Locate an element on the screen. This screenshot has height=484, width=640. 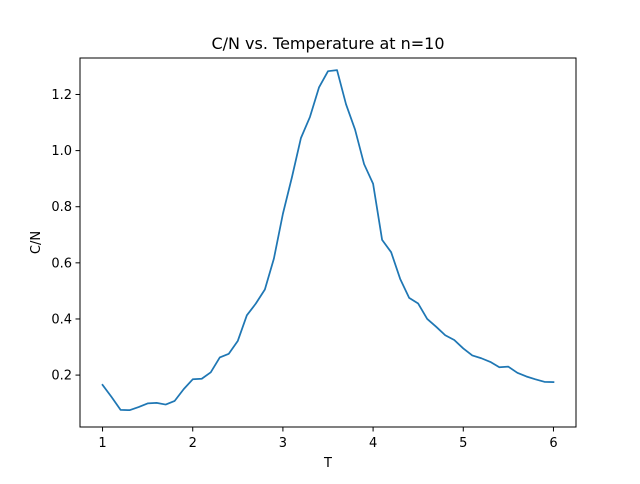
chart-title: C/N vs. Temperature at n=10 is located at coordinates (327, 43).